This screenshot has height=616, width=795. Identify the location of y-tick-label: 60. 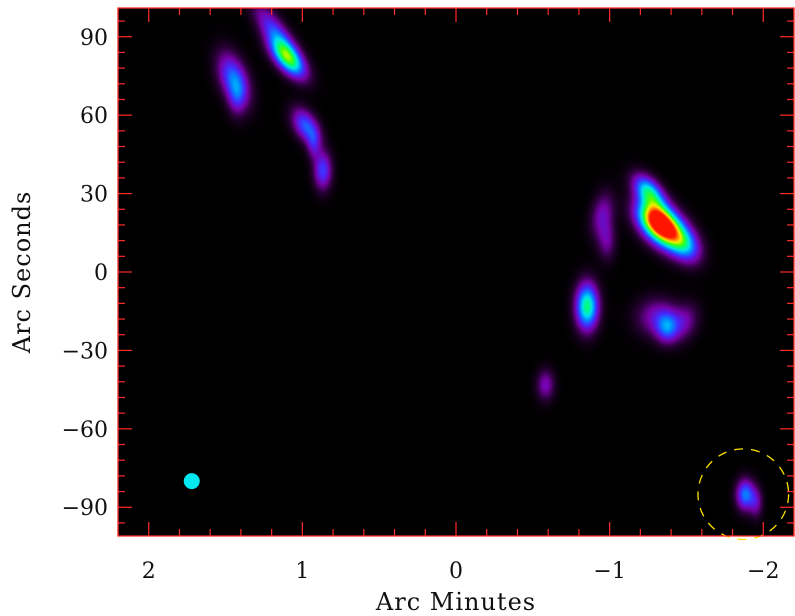
(94, 116).